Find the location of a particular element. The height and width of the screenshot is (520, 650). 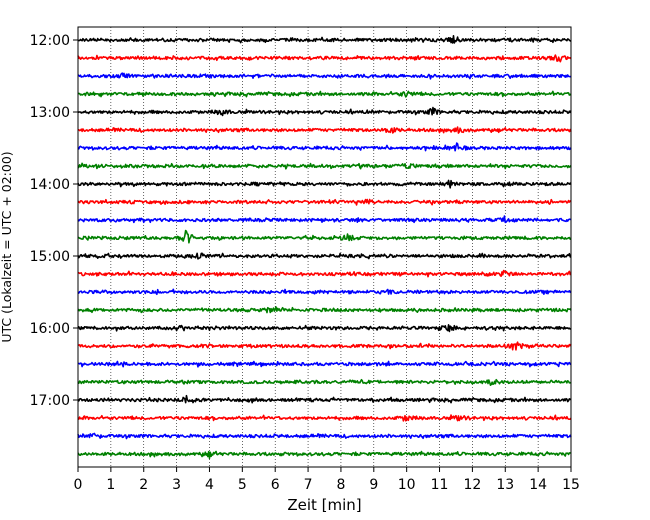

y-tick-label: 16:00 is located at coordinates (50, 329).